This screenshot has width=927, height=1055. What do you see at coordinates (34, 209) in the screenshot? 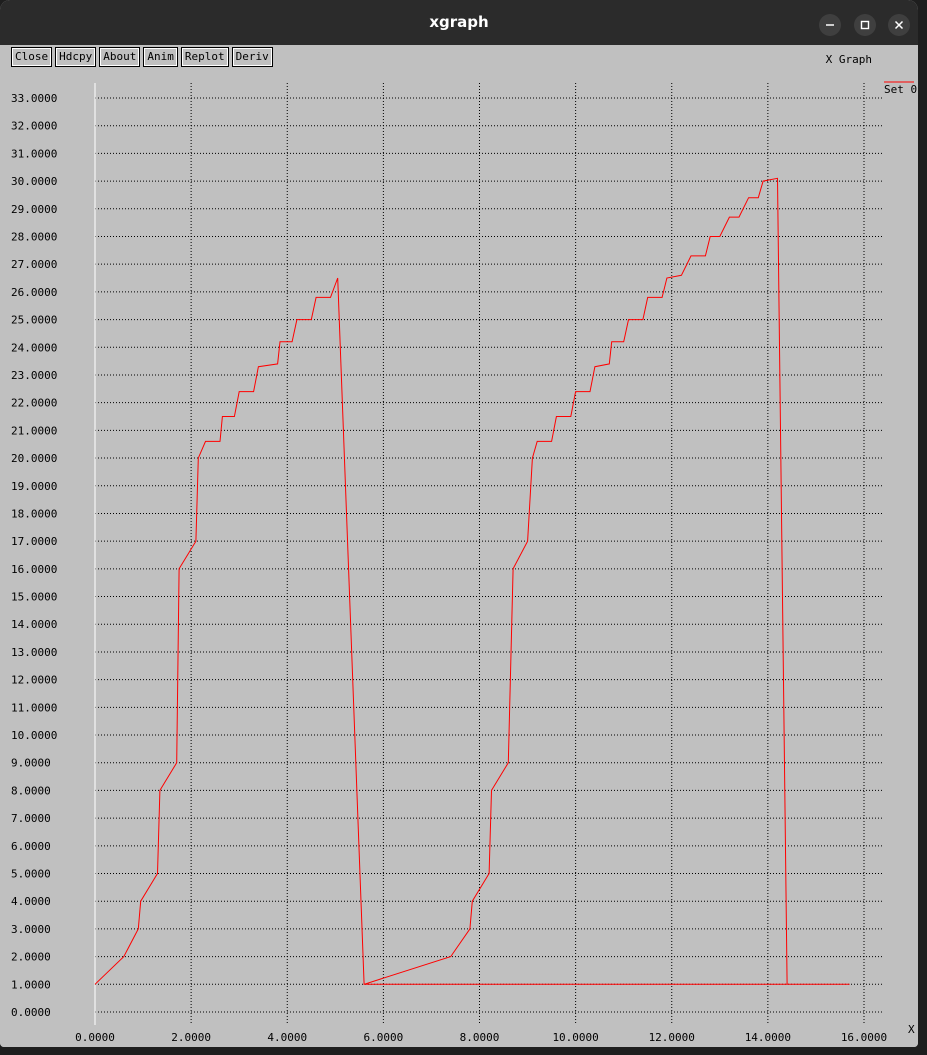
I see `y-tick-label: 29.0000` at bounding box center [34, 209].